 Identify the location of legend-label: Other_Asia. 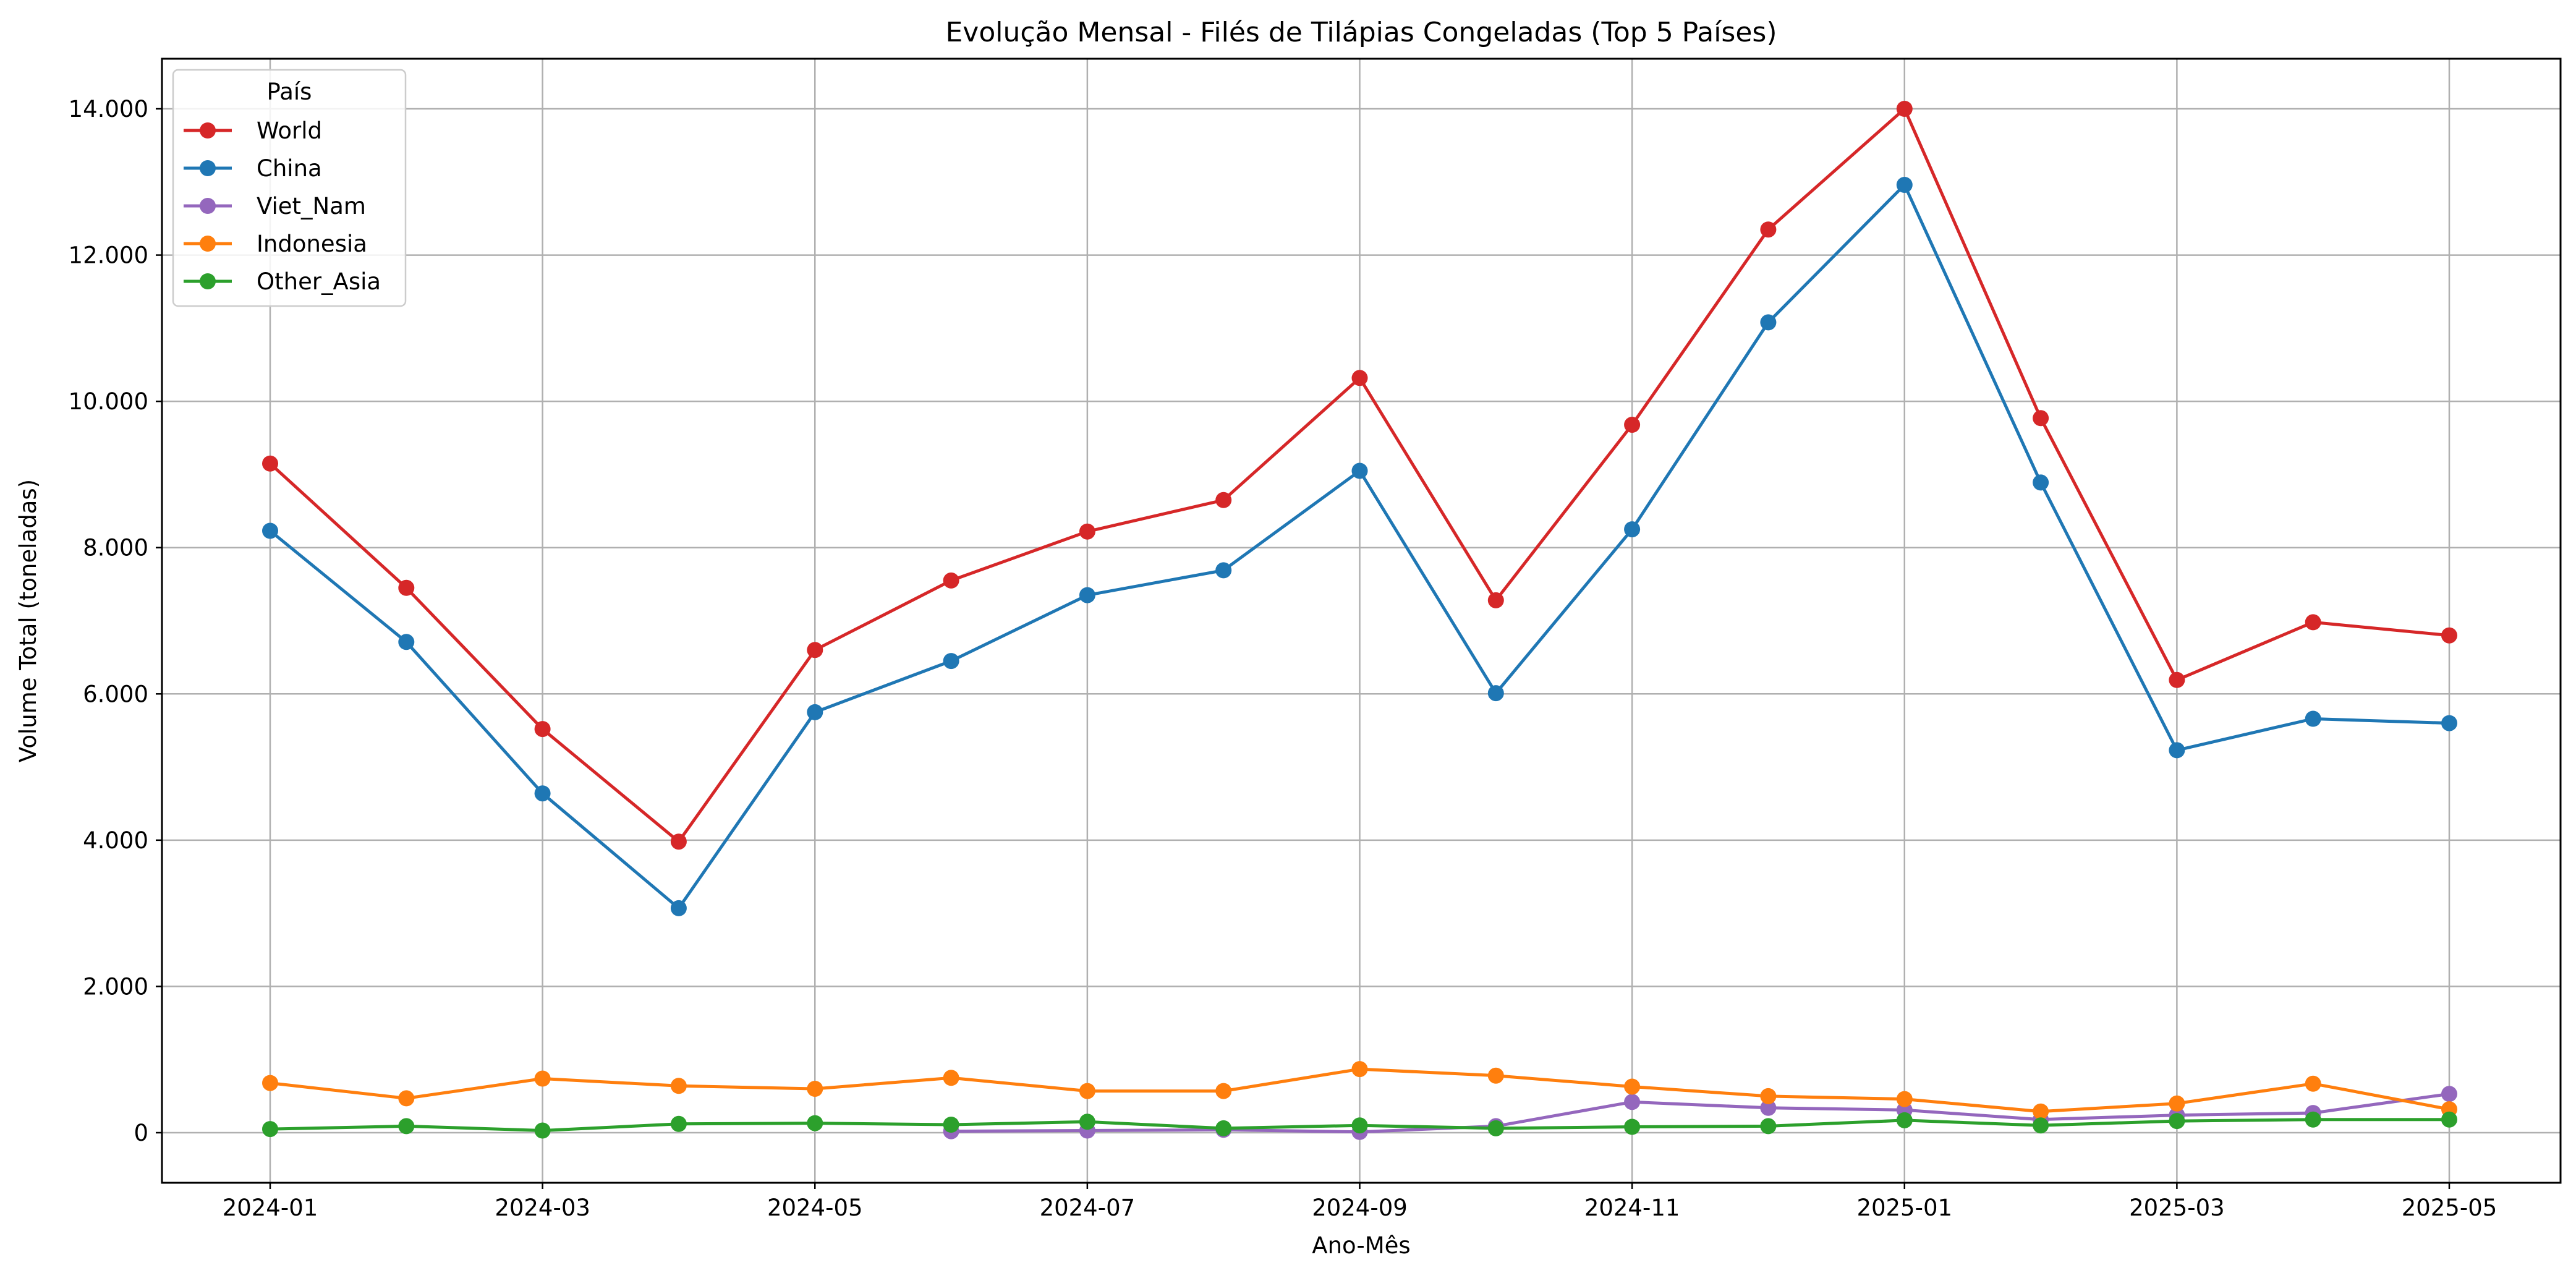
(319, 281).